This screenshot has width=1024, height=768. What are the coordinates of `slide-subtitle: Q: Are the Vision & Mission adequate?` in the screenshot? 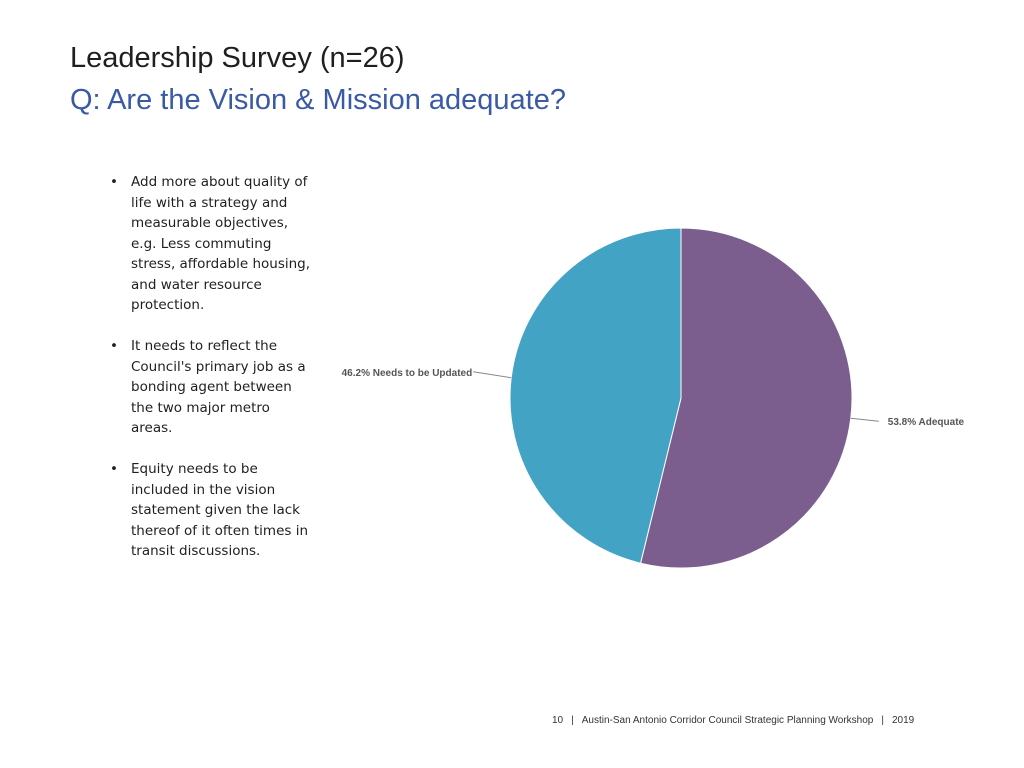 It's located at (318, 100).